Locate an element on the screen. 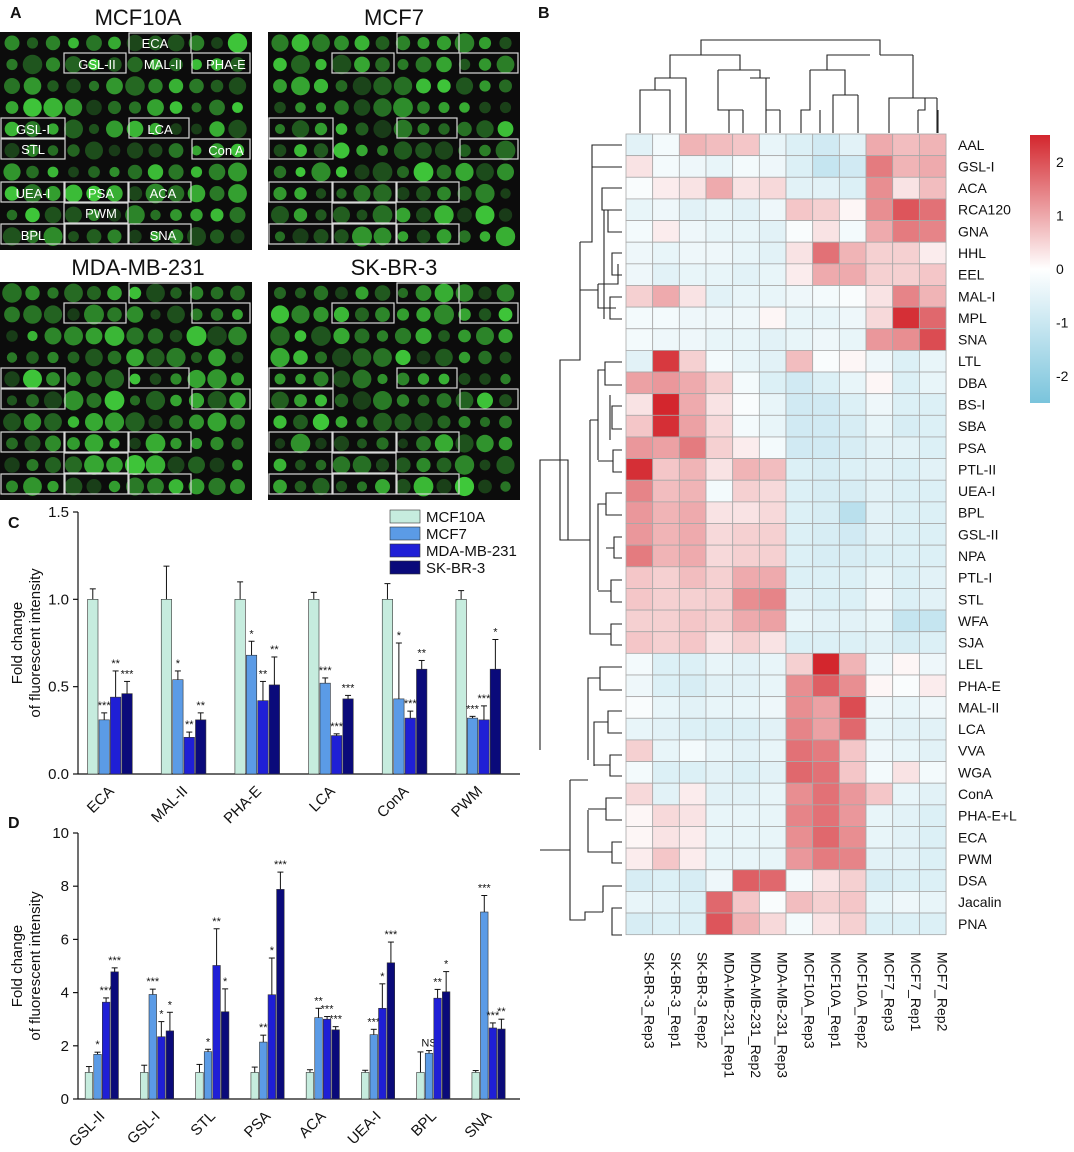 The width and height of the screenshot is (1074, 1152). y-tick-label: 1.5 is located at coordinates (58, 512).